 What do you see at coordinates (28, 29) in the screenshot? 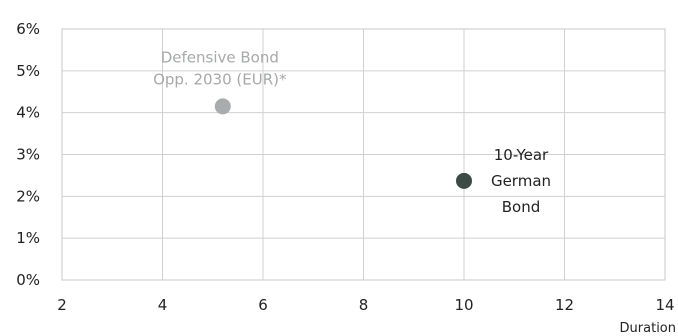
I see `y-tick-label: 6%` at bounding box center [28, 29].